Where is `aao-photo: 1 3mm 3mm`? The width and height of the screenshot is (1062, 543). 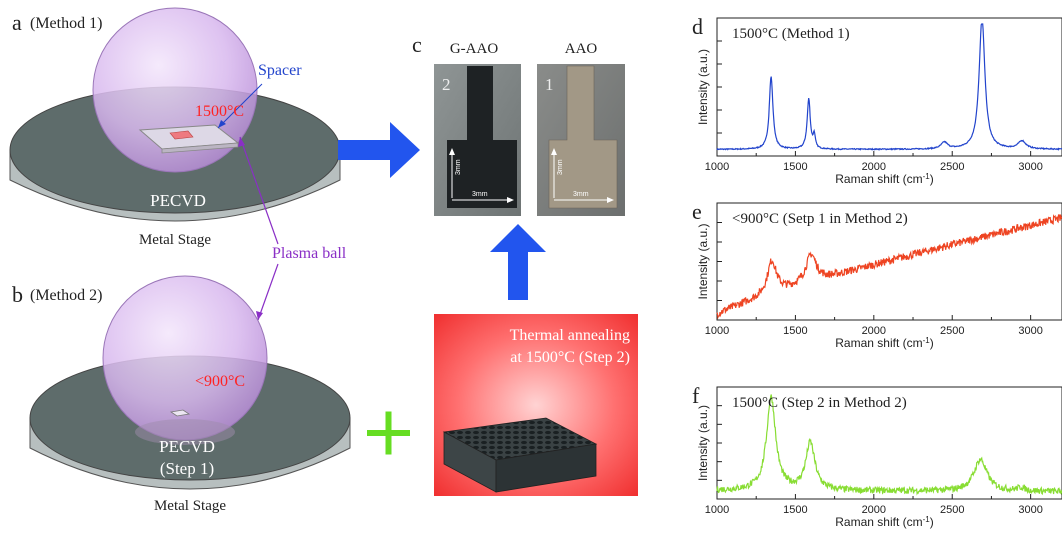 aao-photo: 1 3mm 3mm is located at coordinates (581, 140).